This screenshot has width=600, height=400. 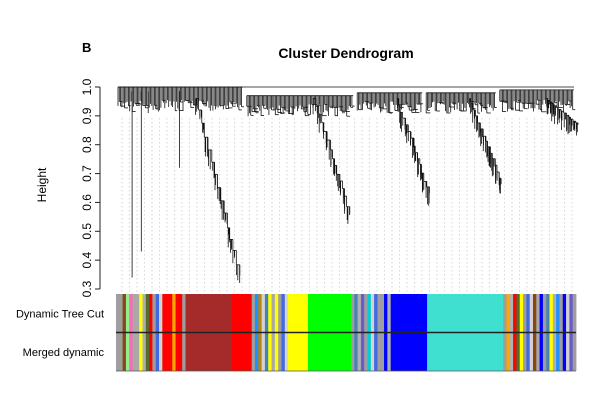 I want to click on color-row-labels: Dynamic Tree Cut Merged dynamic, so click(x=60, y=333).